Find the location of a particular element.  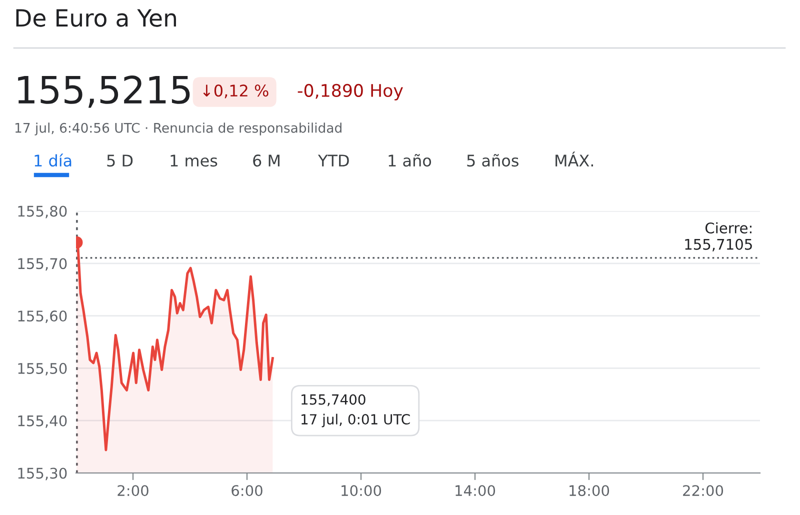

x-tick-label: 6:00 is located at coordinates (247, 490).